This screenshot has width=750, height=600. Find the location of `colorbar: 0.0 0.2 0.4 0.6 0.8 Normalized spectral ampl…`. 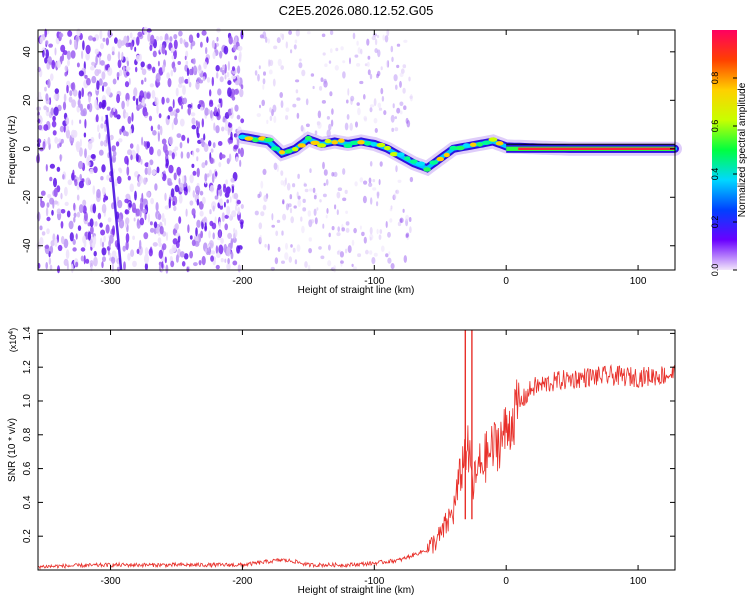

colorbar: 0.0 0.2 0.4 0.6 0.8 Normalized spectral ampl… is located at coordinates (729, 153).